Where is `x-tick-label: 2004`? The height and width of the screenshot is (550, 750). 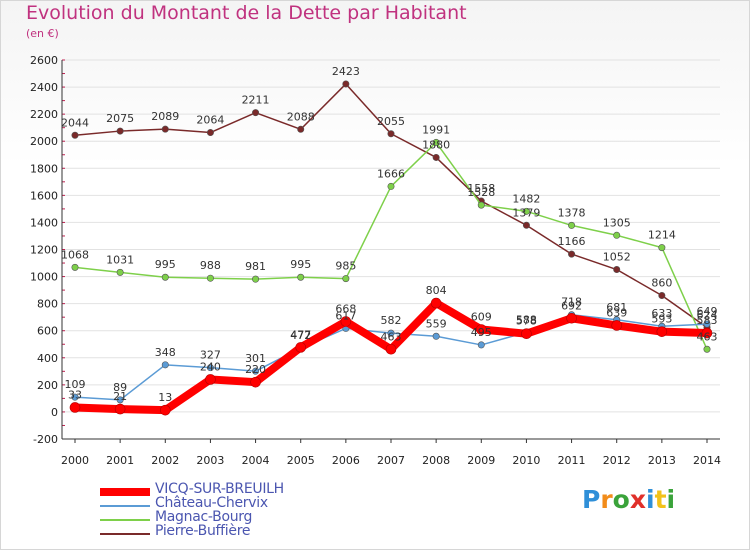 x-tick-label: 2004 is located at coordinates (256, 460).